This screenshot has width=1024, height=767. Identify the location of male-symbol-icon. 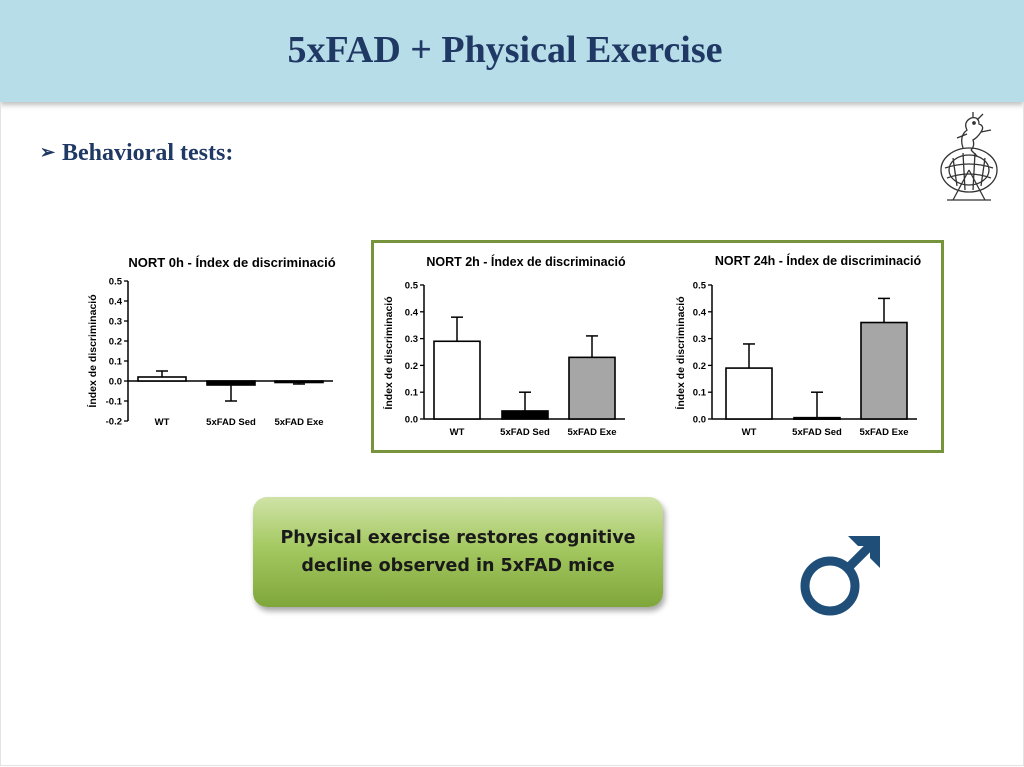
(840, 576).